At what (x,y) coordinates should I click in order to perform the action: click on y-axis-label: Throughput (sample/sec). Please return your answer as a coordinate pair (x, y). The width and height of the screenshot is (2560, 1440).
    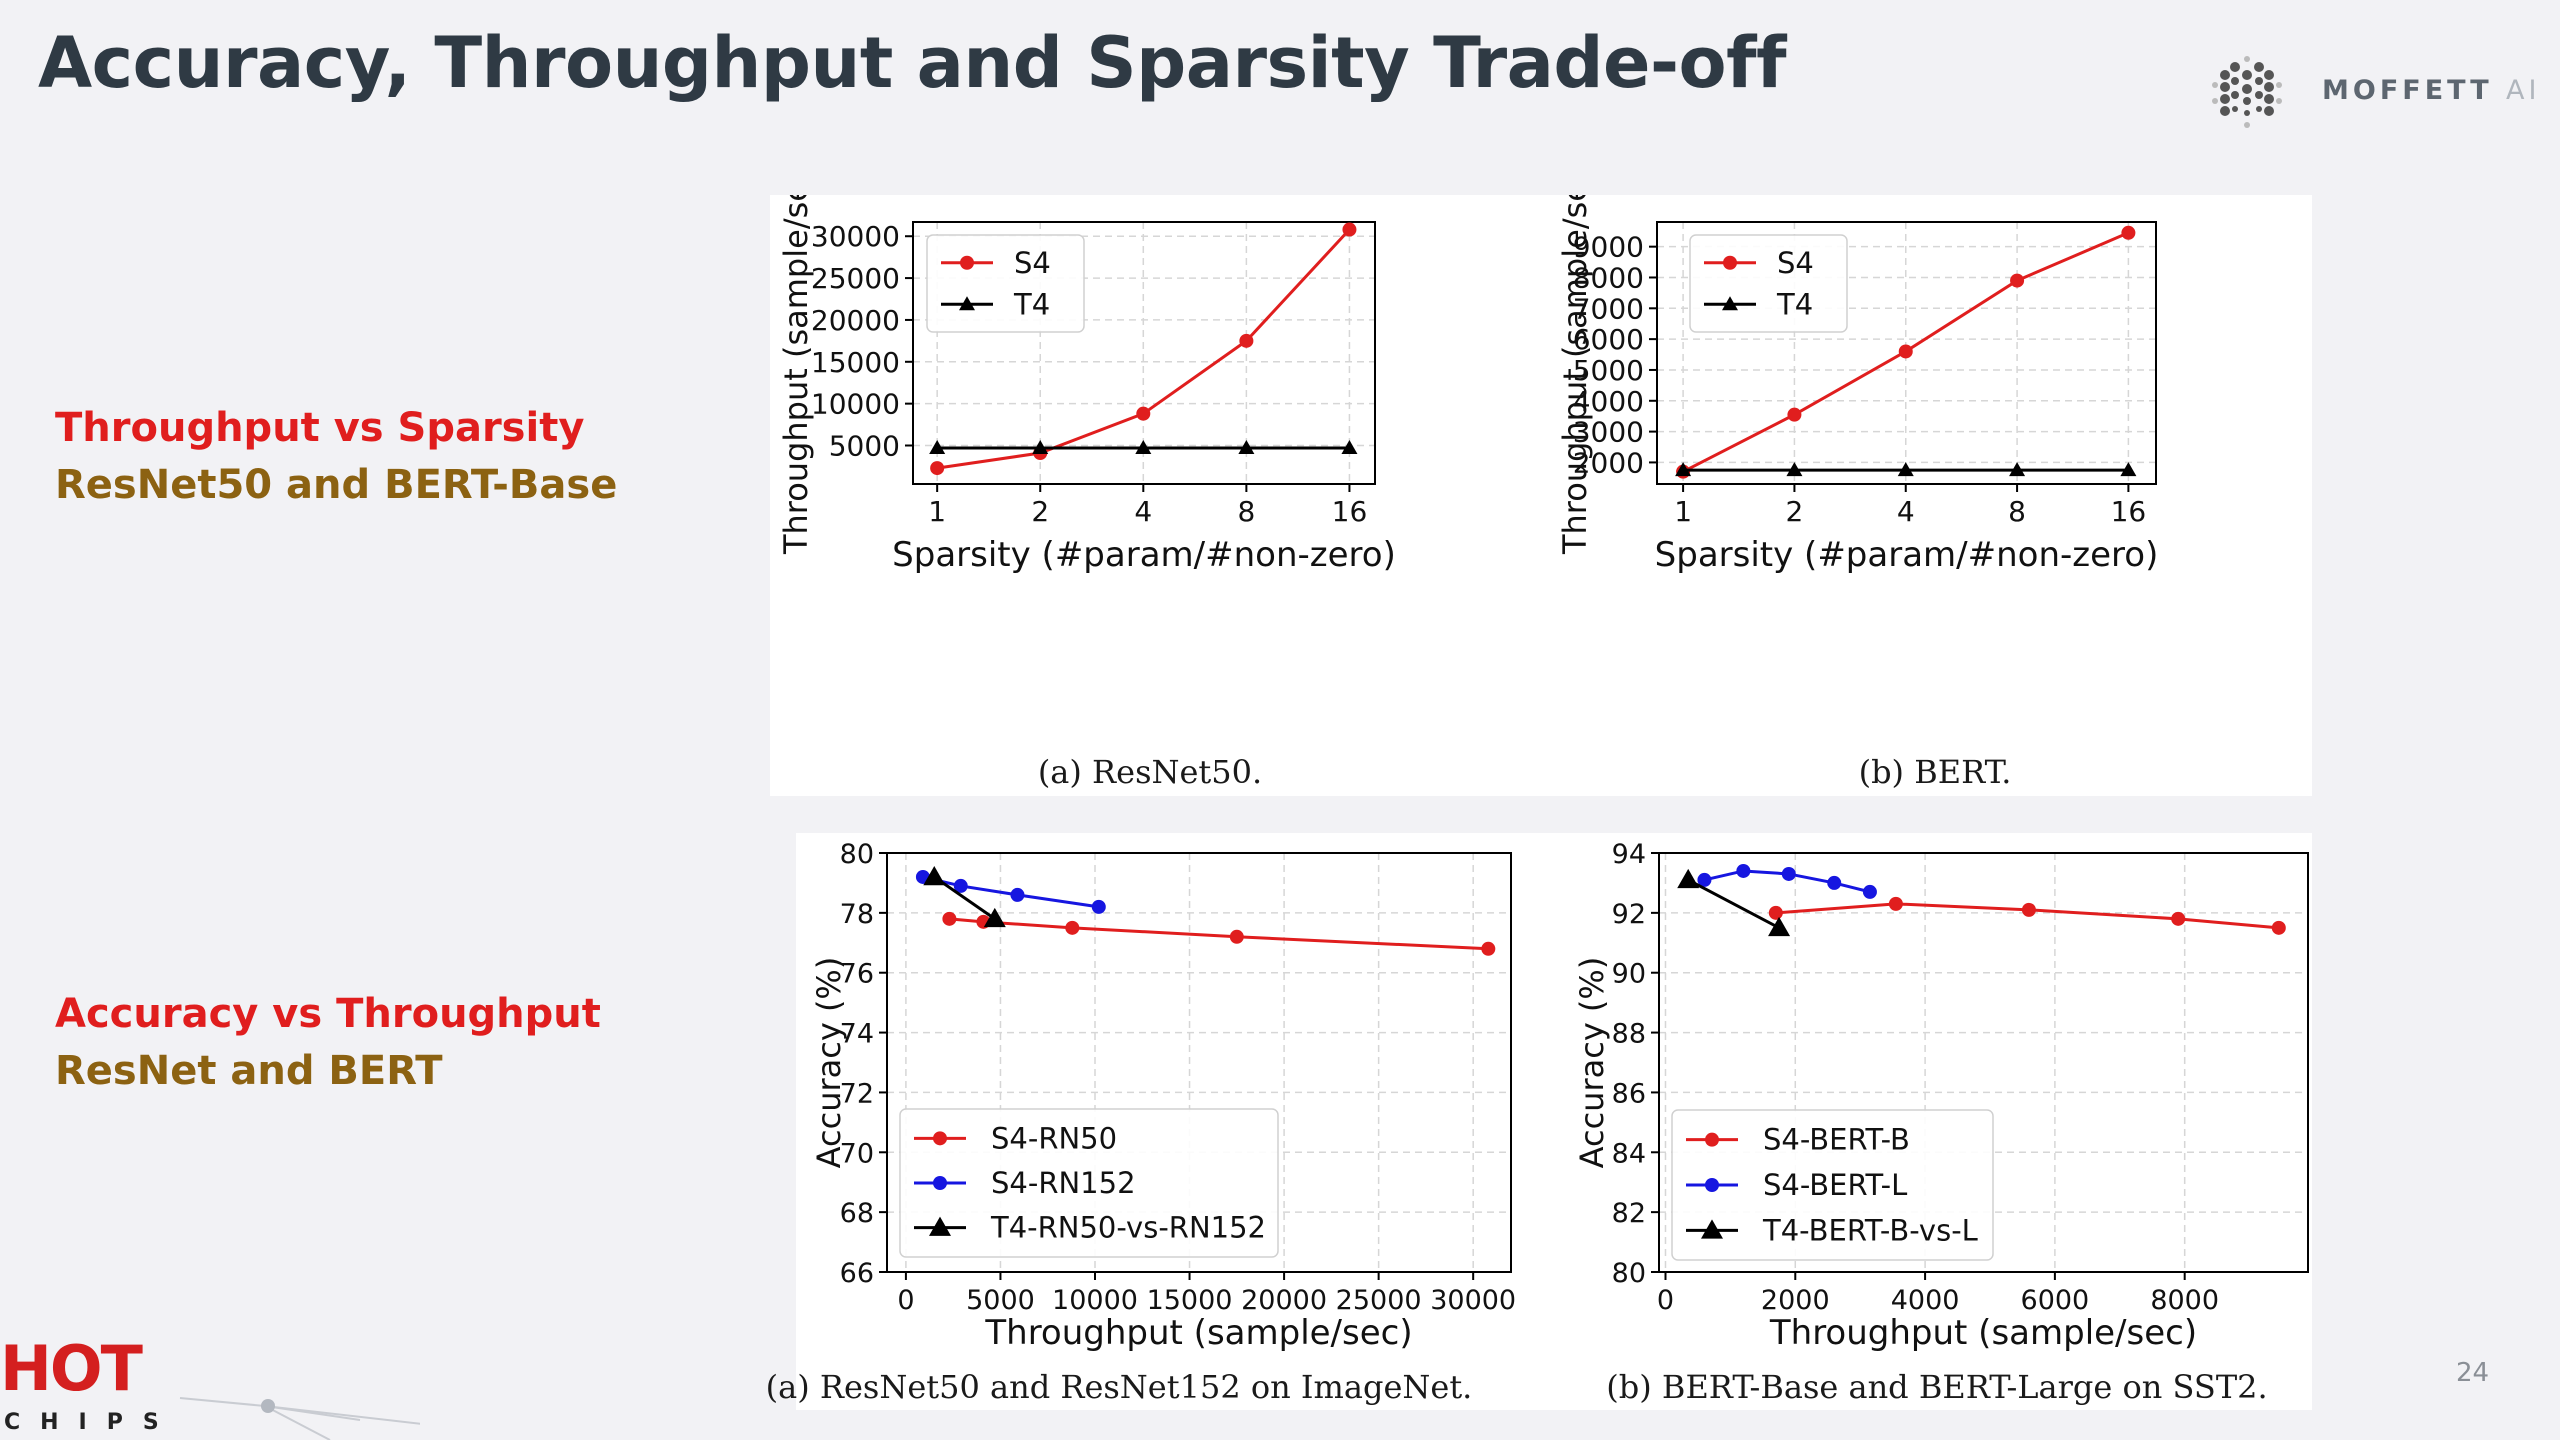
    Looking at the image, I should click on (1575, 375).